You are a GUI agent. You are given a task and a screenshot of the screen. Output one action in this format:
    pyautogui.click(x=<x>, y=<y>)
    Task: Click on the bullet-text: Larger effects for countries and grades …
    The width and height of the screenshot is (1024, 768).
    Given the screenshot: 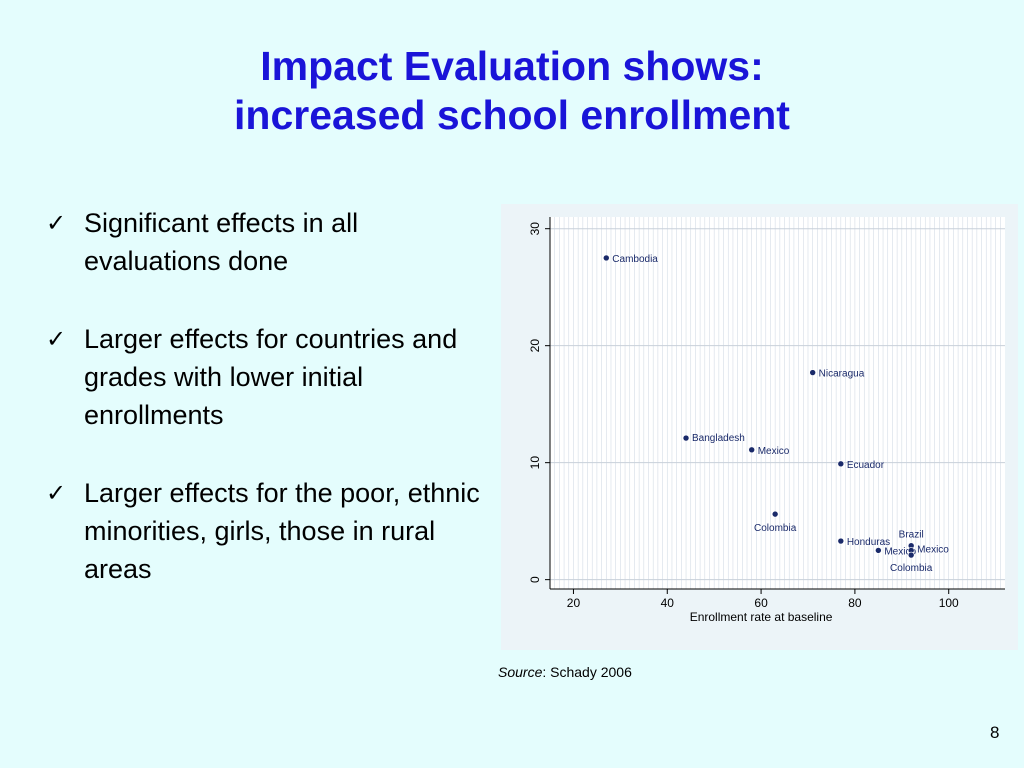 What is the action you would take?
    pyautogui.click(x=271, y=377)
    